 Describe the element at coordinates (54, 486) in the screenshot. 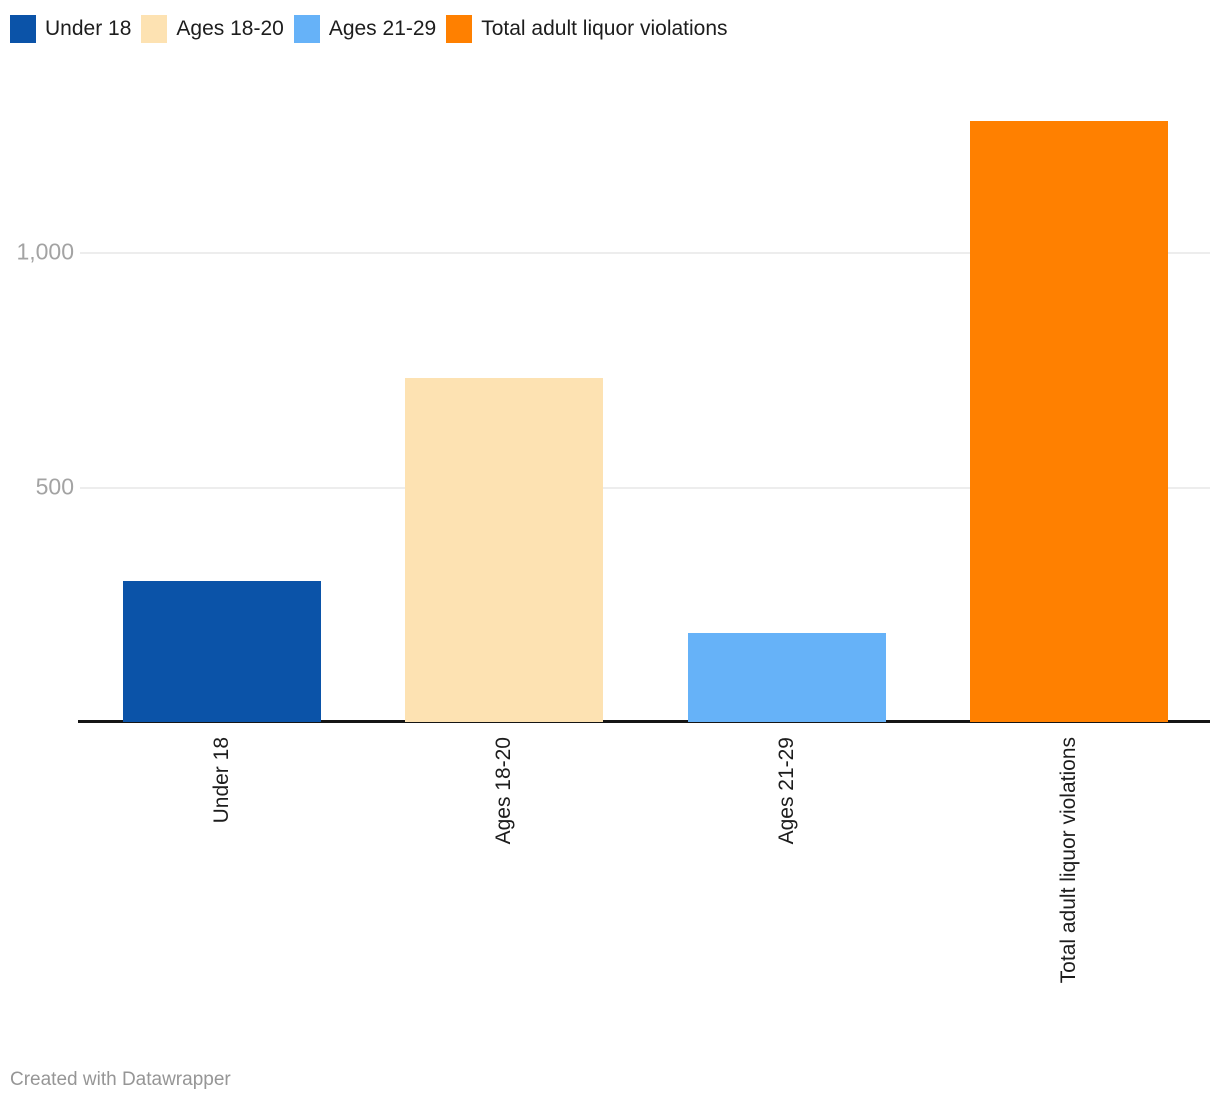

I see `y-tick-label: 500` at that location.